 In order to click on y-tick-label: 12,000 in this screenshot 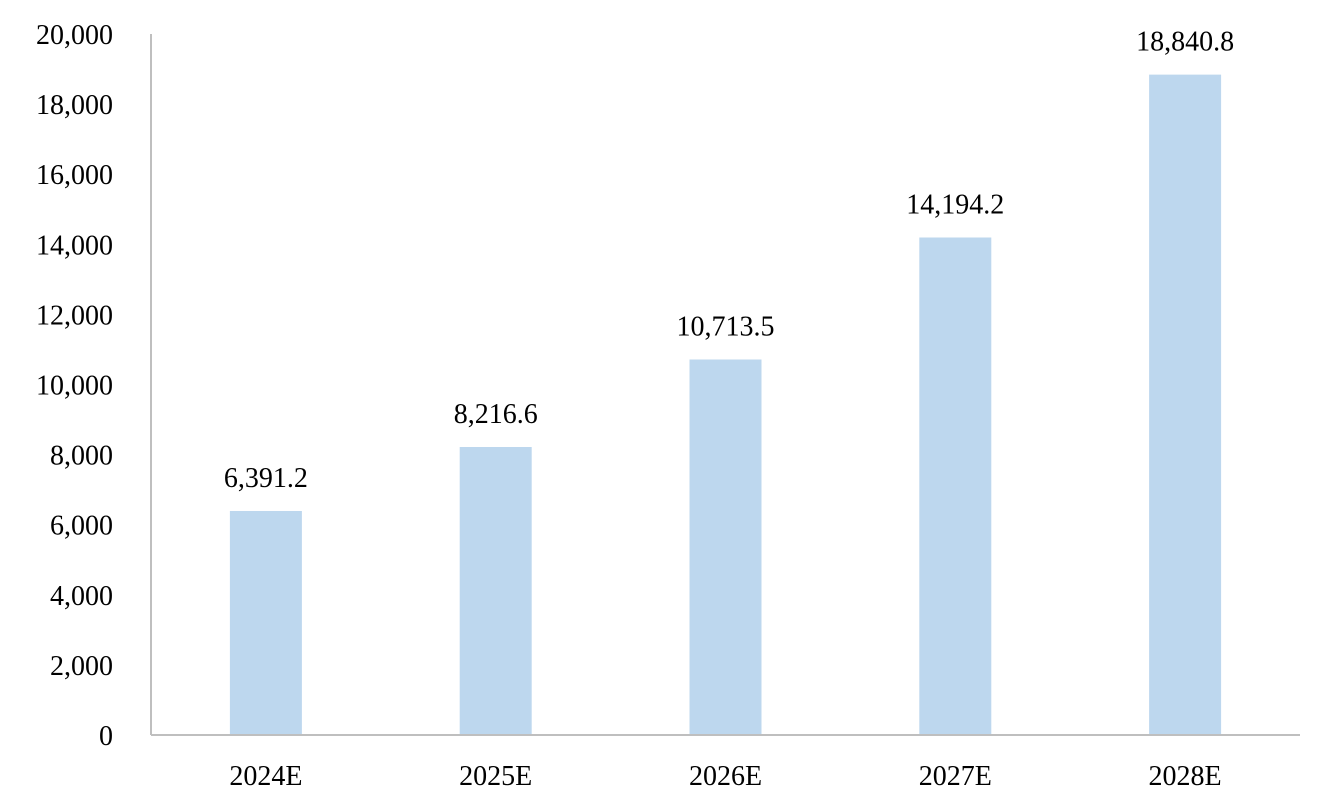, I will do `click(74, 315)`.